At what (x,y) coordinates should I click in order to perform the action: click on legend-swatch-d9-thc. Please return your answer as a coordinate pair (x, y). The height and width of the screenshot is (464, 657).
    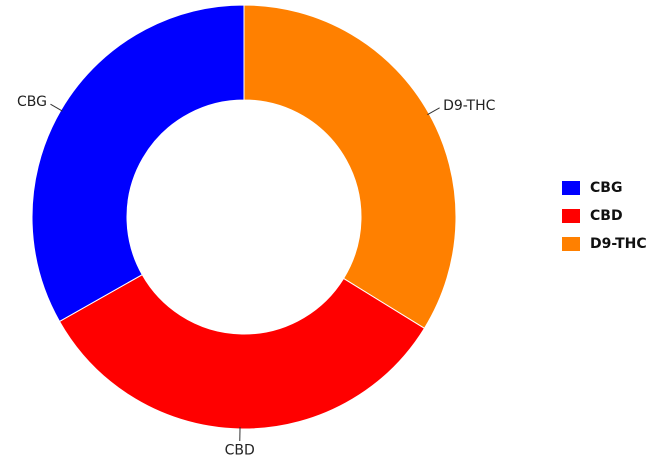
    Looking at the image, I should click on (571, 244).